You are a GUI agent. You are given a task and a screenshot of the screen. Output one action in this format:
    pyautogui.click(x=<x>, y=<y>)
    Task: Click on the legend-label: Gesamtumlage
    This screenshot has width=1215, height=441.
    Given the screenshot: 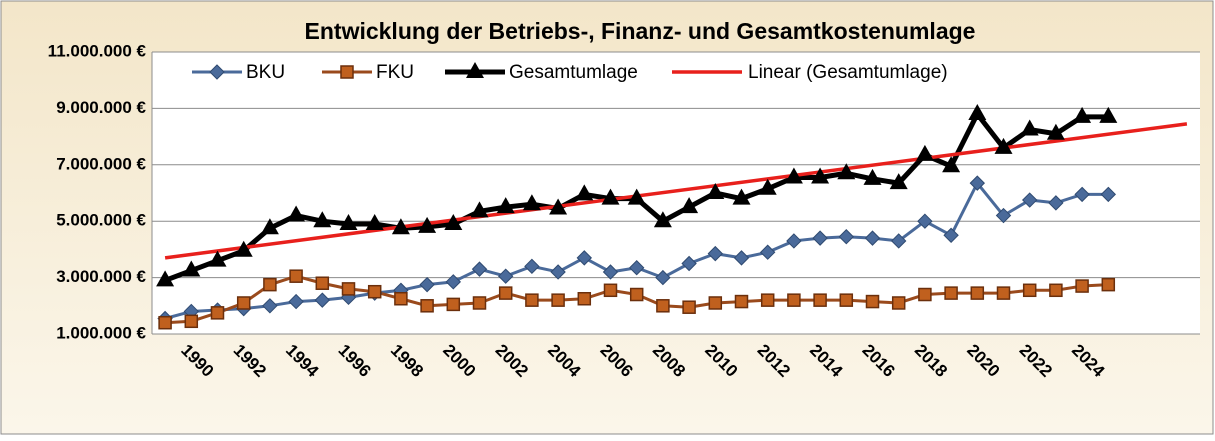 What is the action you would take?
    pyautogui.click(x=573, y=72)
    